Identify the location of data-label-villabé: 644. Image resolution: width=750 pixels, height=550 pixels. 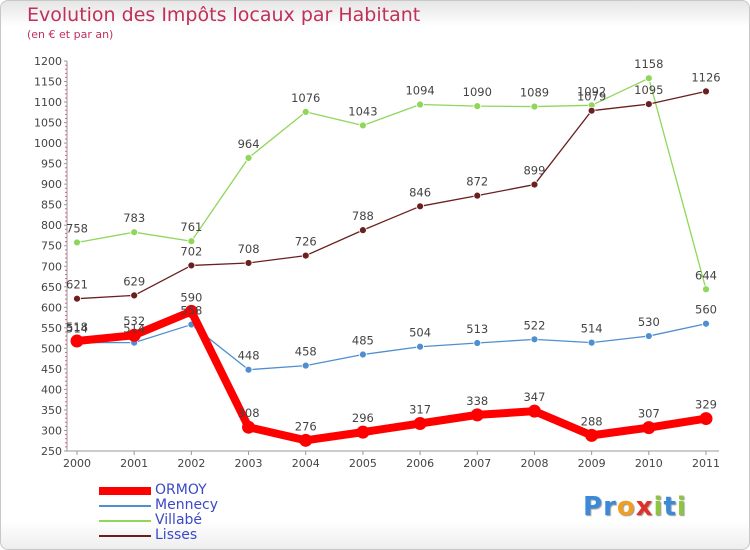
(706, 275).